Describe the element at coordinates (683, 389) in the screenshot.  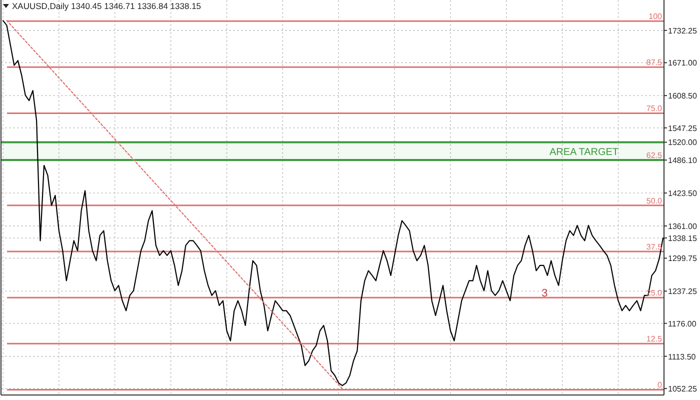
I see `y-tick-label: 1052.25` at that location.